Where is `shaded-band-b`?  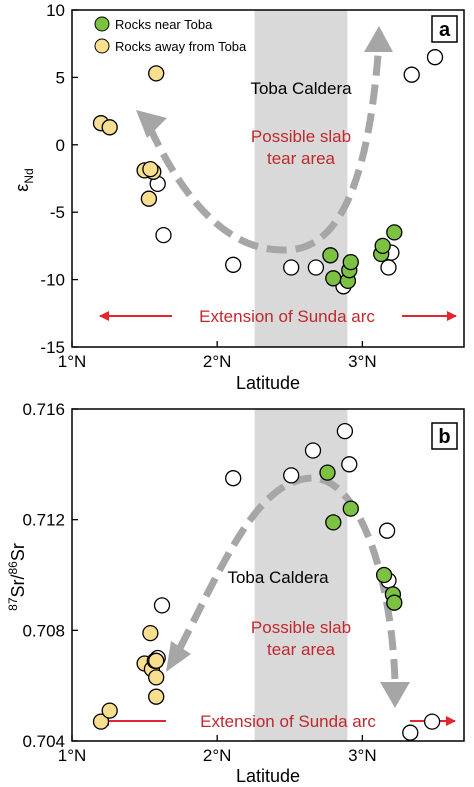
shaded-band-b is located at coordinates (301, 575).